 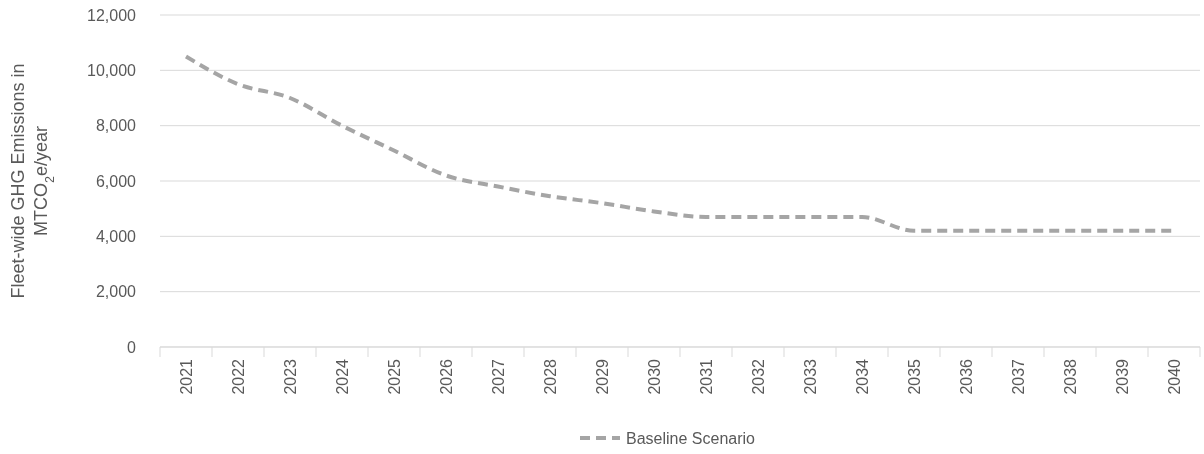 What do you see at coordinates (394, 376) in the screenshot?
I see `x-tick-label: 2025` at bounding box center [394, 376].